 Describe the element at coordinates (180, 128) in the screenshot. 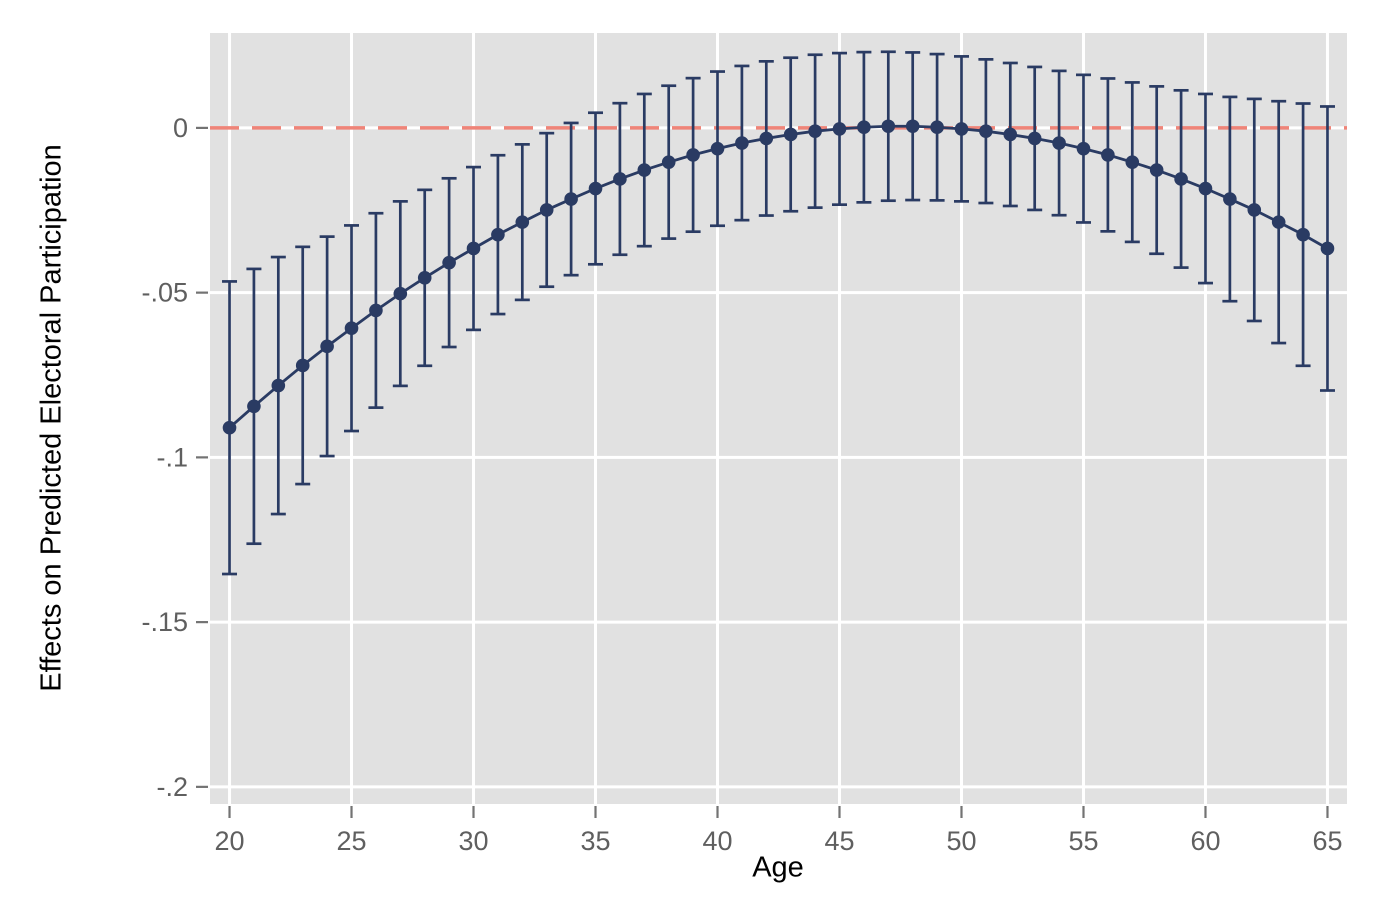

I see `y-tick-label: 0` at that location.